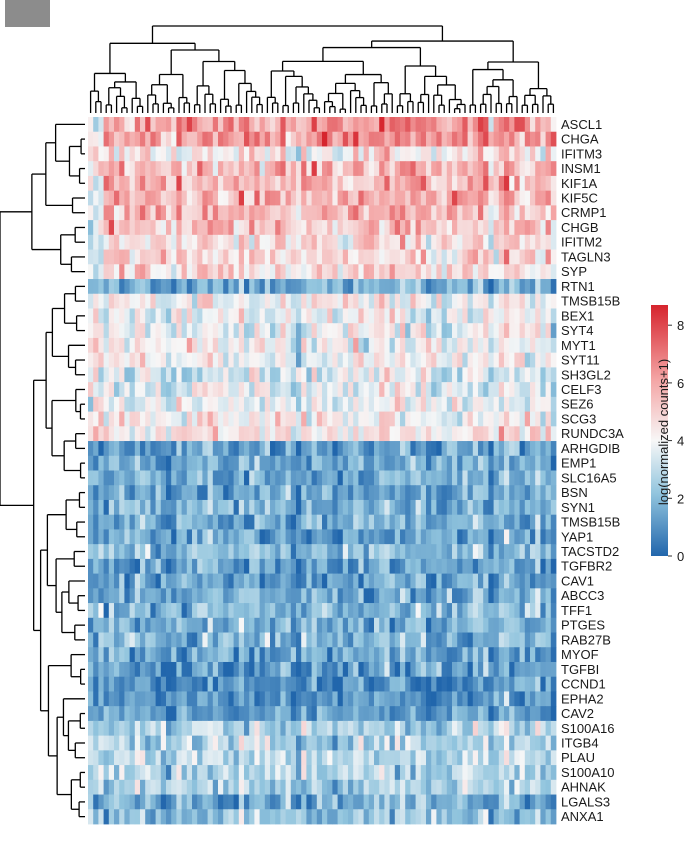 The image size is (696, 847). What do you see at coordinates (580, 654) in the screenshot?
I see `gene-label: MYOF` at bounding box center [580, 654].